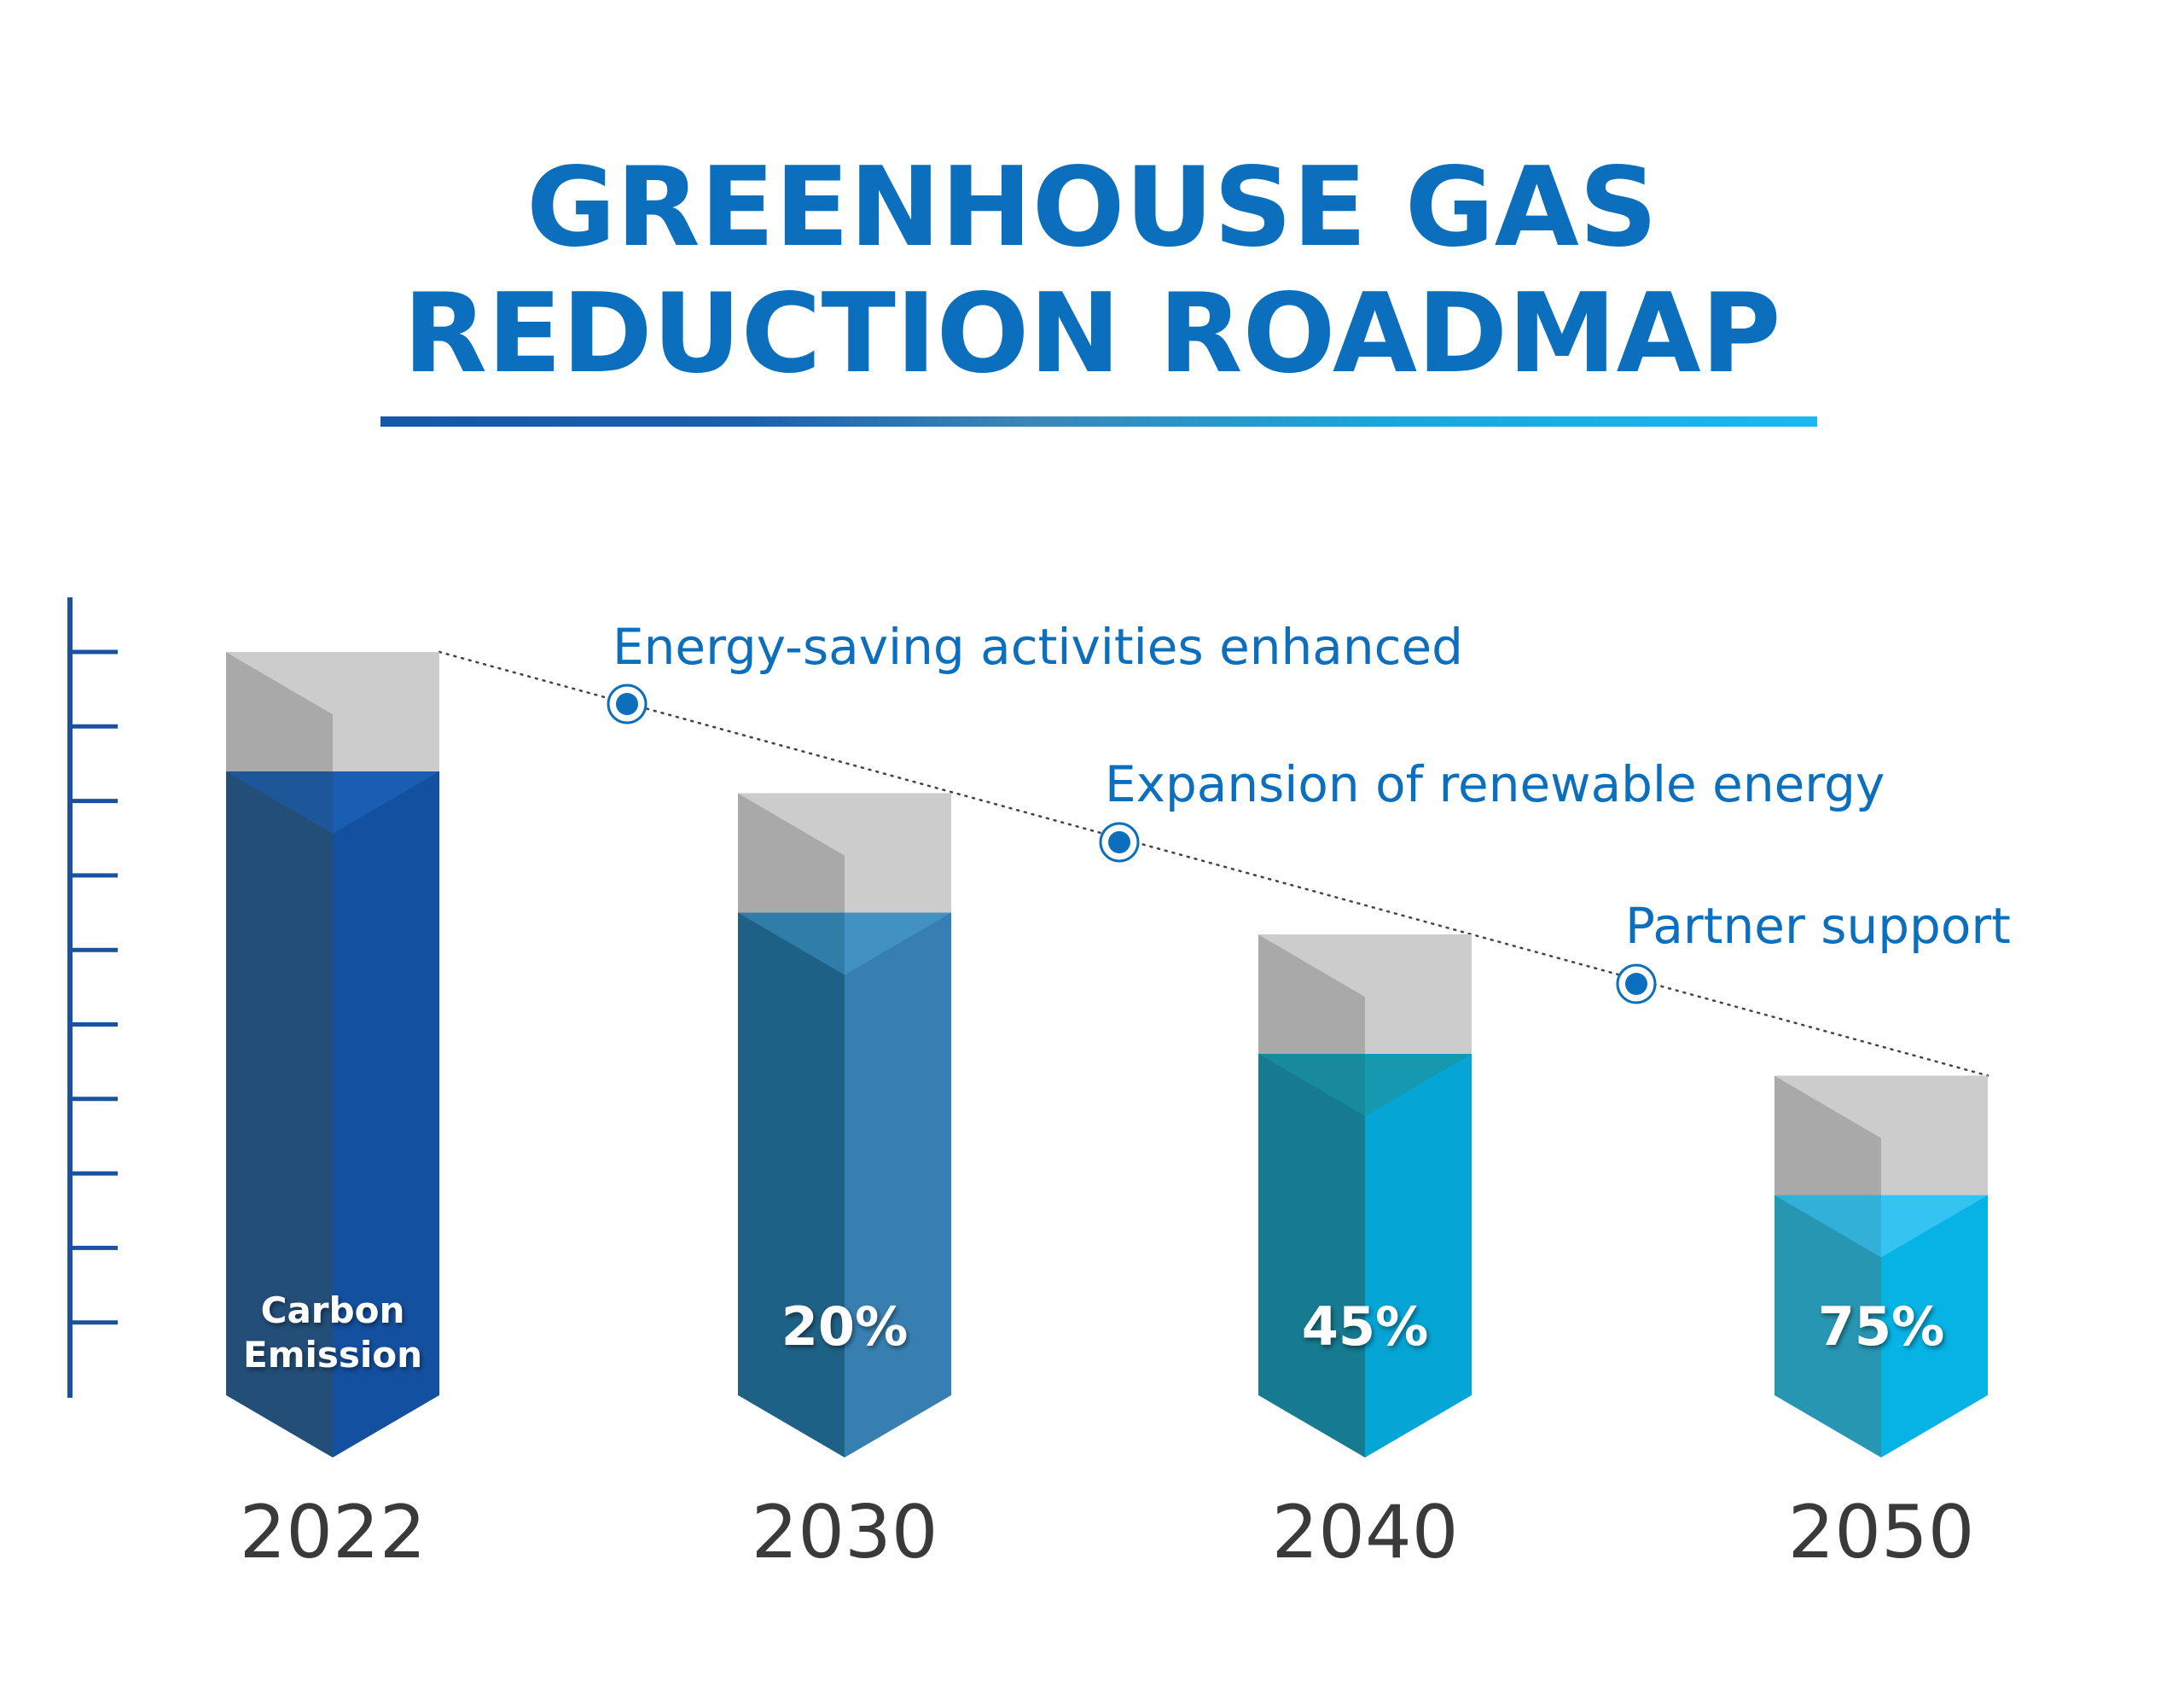  I want to click on bar-label-line: Carbon, so click(333, 1310).